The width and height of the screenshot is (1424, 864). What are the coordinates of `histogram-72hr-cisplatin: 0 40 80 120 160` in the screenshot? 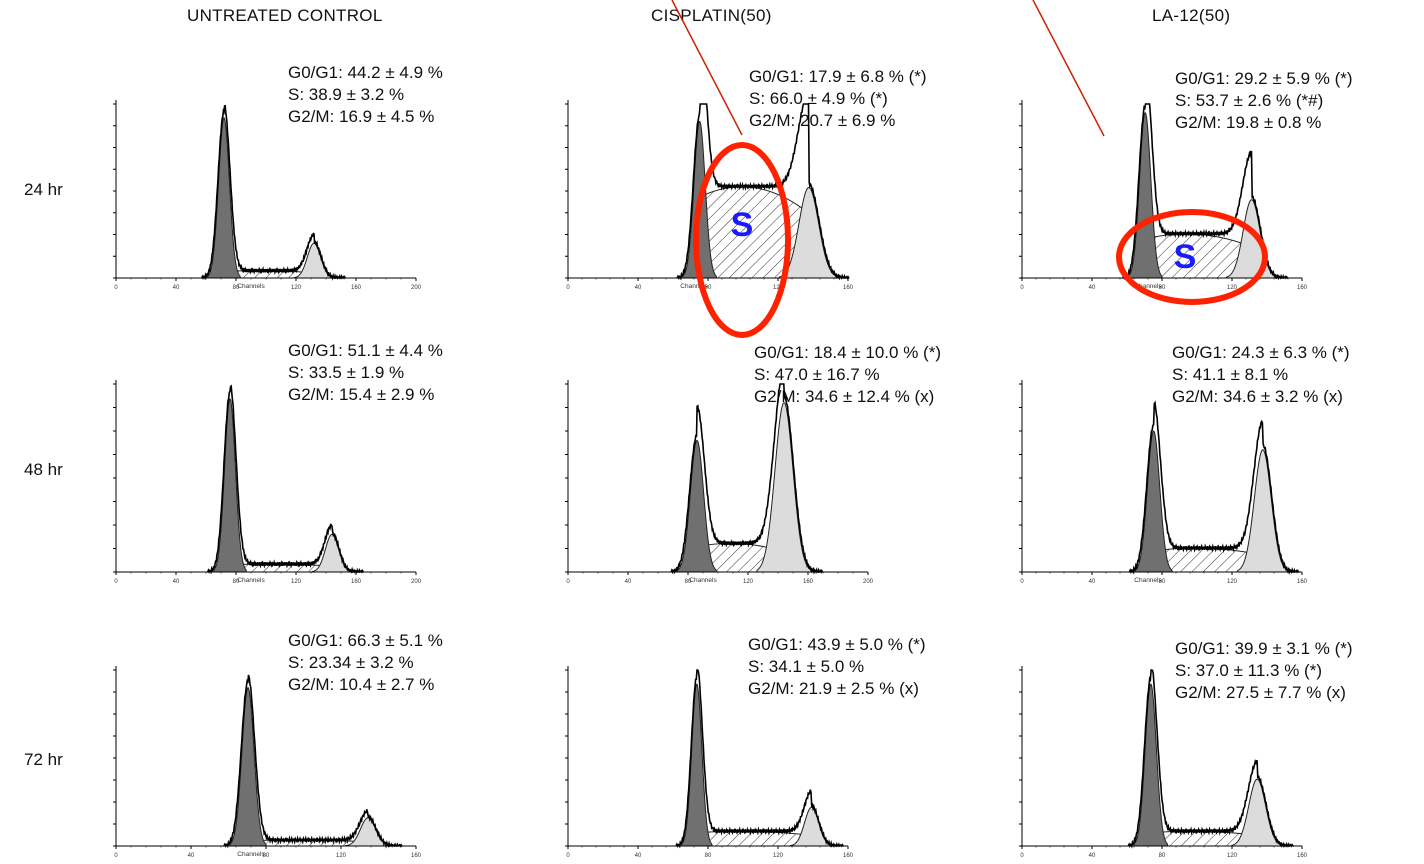 It's located at (707, 761).